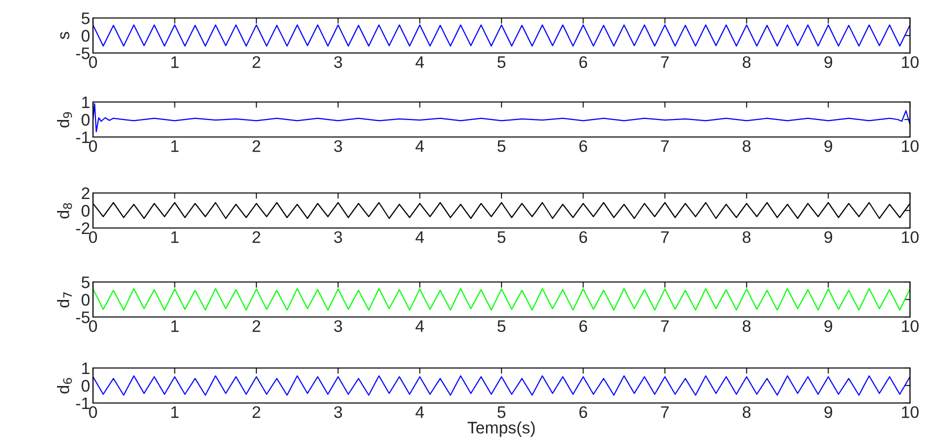 The image size is (925, 448). I want to click on y-axis-title: d$_{9}$, so click(64, 120).